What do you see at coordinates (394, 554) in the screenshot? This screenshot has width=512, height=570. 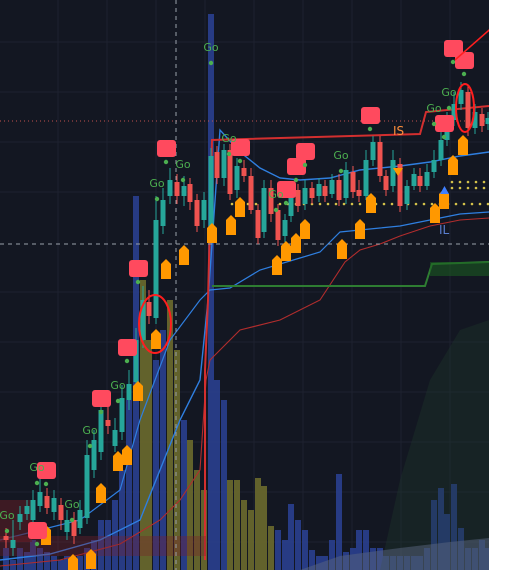 I see `grey-cloud` at bounding box center [394, 554].